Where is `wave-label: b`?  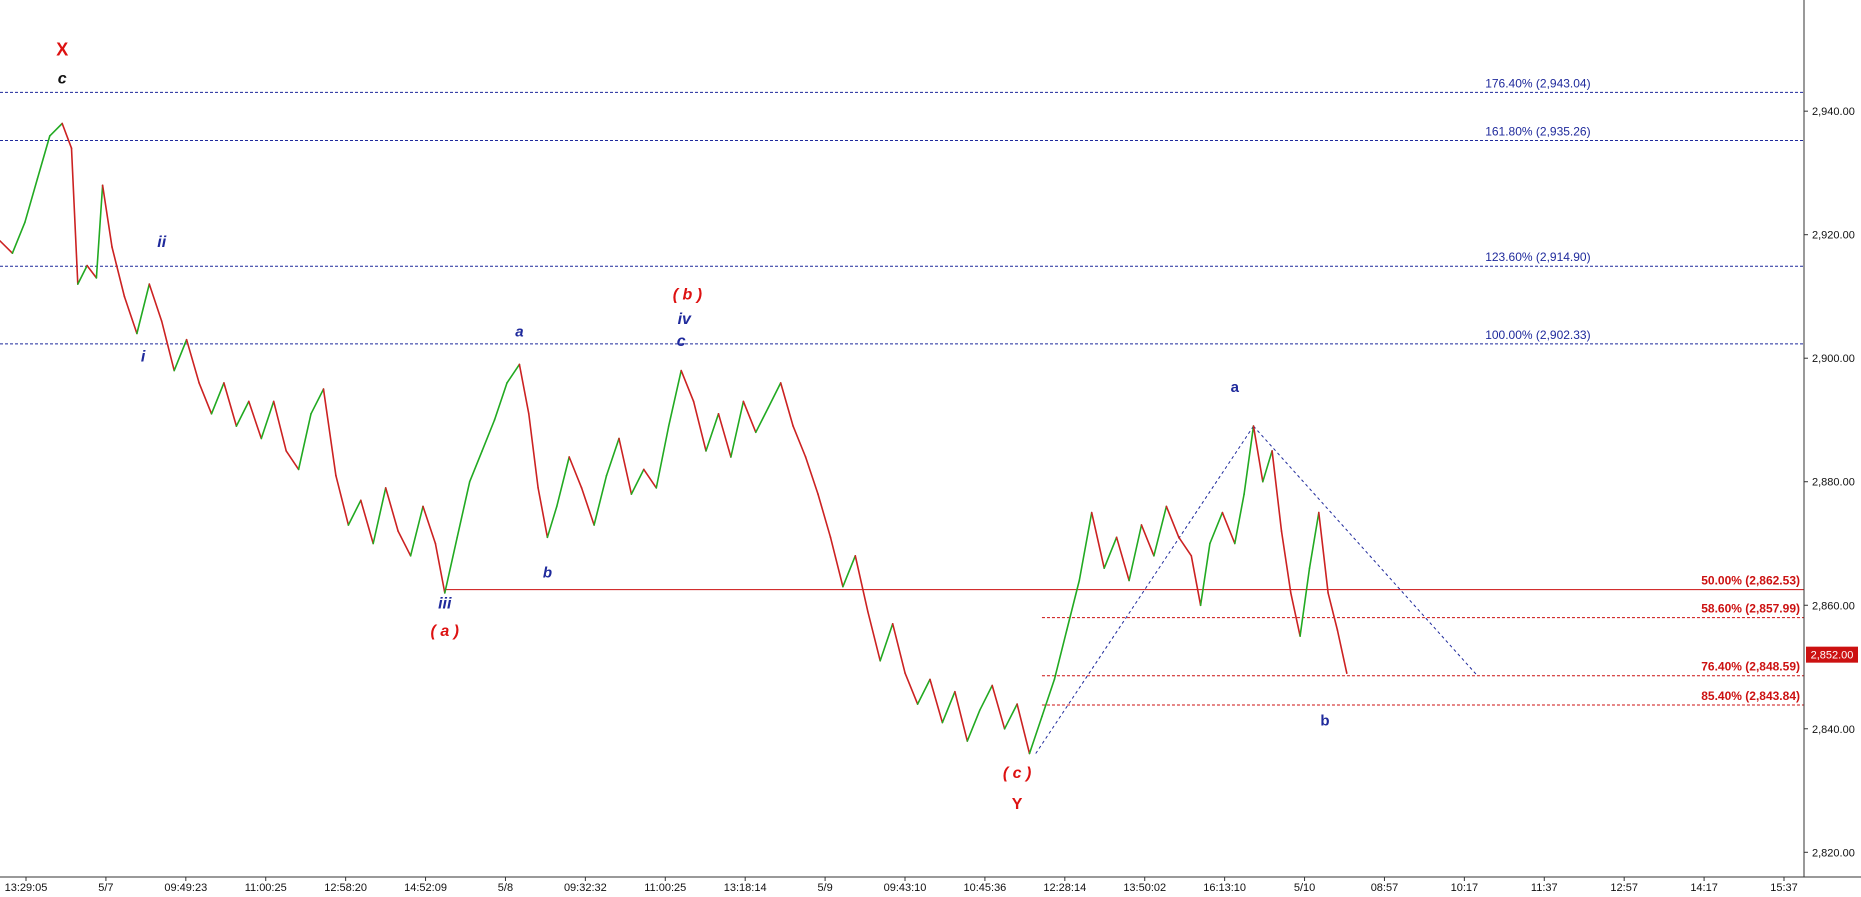 wave-label: b is located at coordinates (547, 572).